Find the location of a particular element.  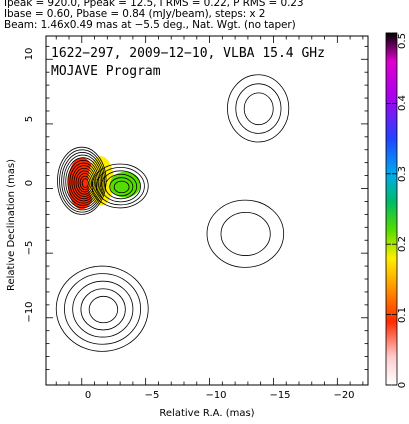

plot-caption-source: 1622−297, 2009−12−10, VLBA 15.4 GHz is located at coordinates (188, 53).